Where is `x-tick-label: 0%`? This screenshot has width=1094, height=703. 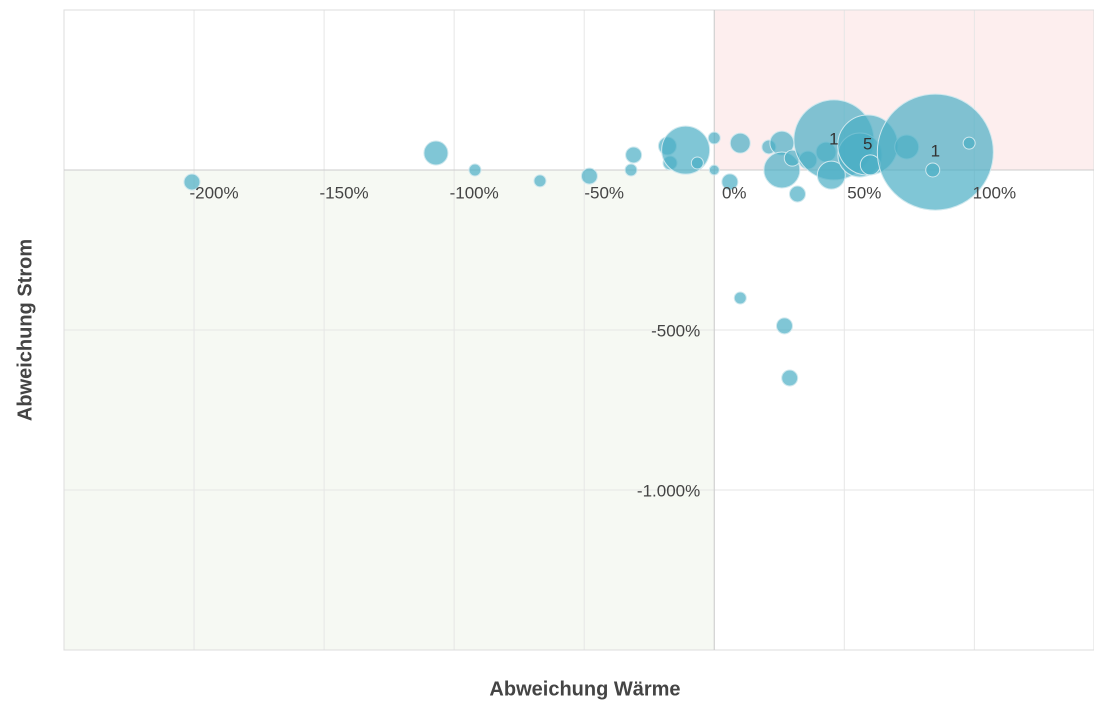 x-tick-label: 0% is located at coordinates (734, 192).